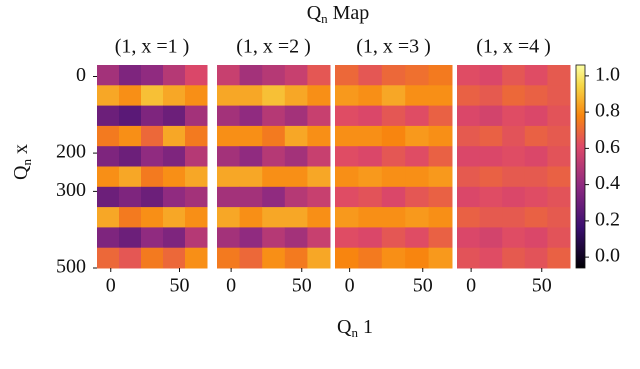 This screenshot has width=640, height=369. Describe the element at coordinates (607, 147) in the screenshot. I see `colorbar-tick-label: 0.6` at that location.